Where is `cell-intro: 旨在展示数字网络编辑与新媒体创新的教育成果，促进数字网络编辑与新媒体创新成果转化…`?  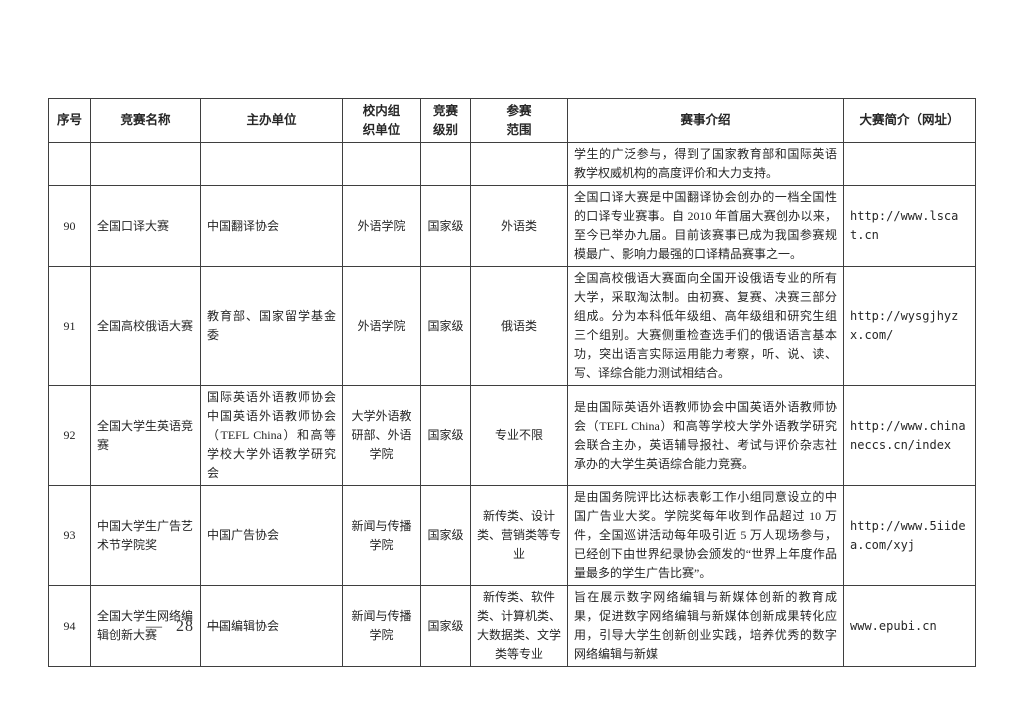 cell-intro: 旨在展示数字网络编辑与新媒体创新的教育成果，促进数字网络编辑与新媒体创新成果转化… is located at coordinates (705, 626).